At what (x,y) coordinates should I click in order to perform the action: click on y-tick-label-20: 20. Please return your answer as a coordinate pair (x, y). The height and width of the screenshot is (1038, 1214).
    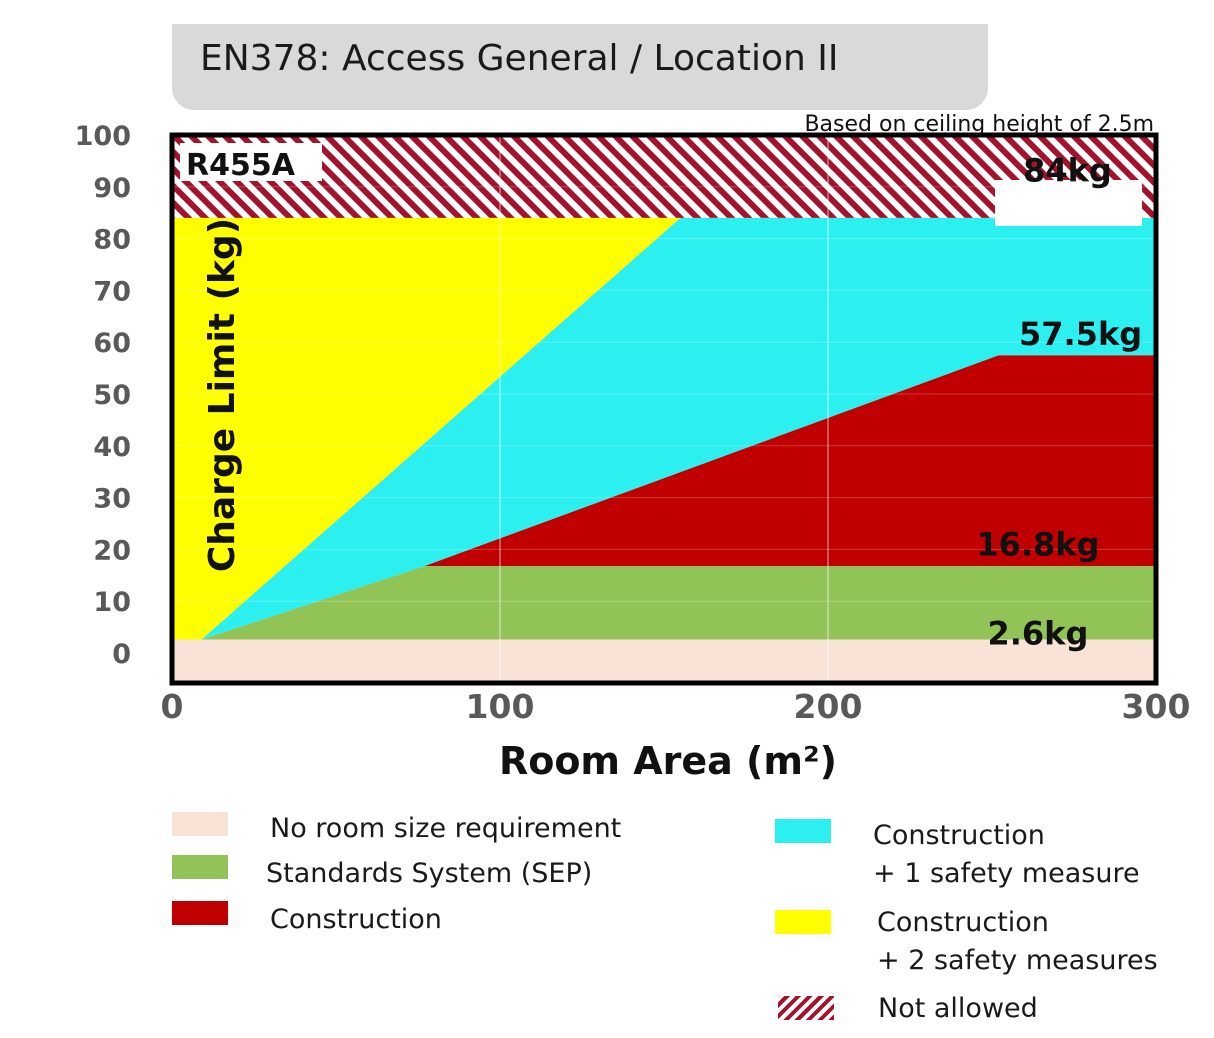
    Looking at the image, I should click on (112, 550).